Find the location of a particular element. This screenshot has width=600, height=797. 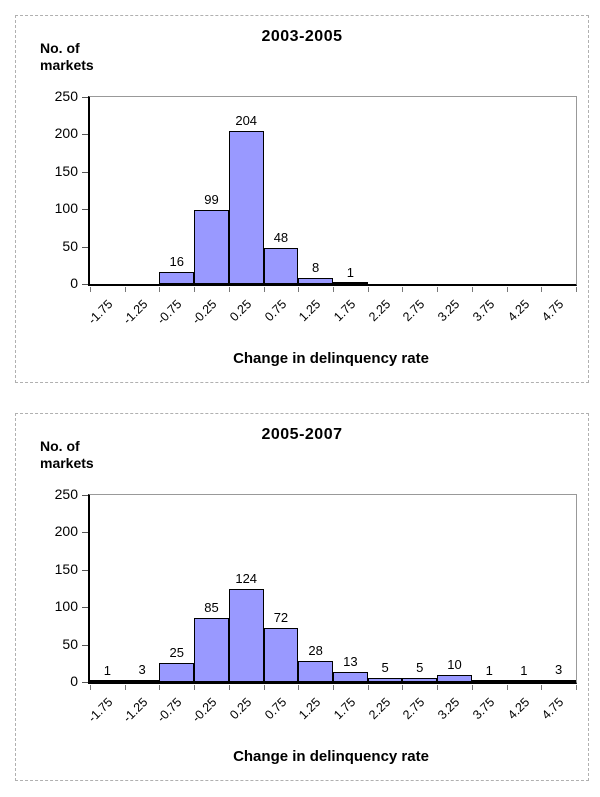

bar-value-label: 13 is located at coordinates (350, 661).